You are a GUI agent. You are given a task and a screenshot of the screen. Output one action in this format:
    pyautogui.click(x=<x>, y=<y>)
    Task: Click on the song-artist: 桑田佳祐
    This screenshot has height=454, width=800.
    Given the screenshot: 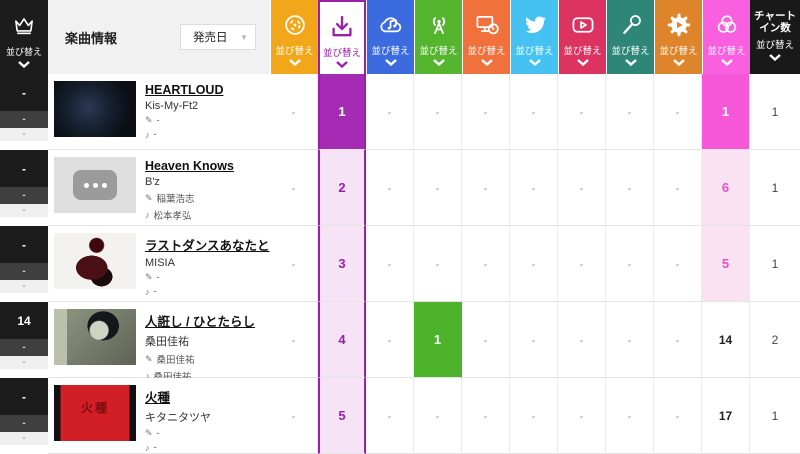 What is the action you would take?
    pyautogui.click(x=167, y=342)
    